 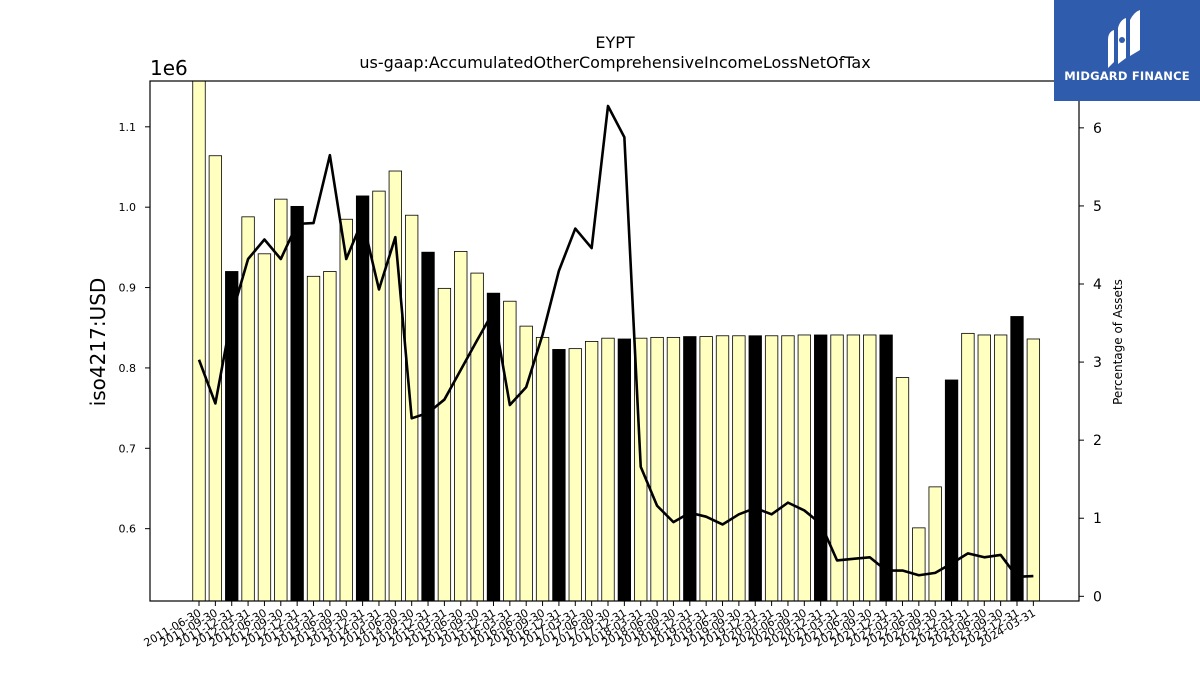 What do you see at coordinates (128, 207) in the screenshot?
I see `y-tick-label: 1.0` at bounding box center [128, 207].